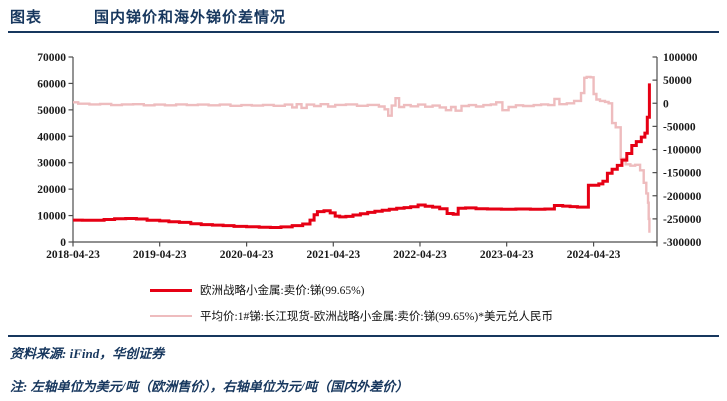  Describe the element at coordinates (682, 220) in the screenshot. I see `svg-text: -250000` at that location.